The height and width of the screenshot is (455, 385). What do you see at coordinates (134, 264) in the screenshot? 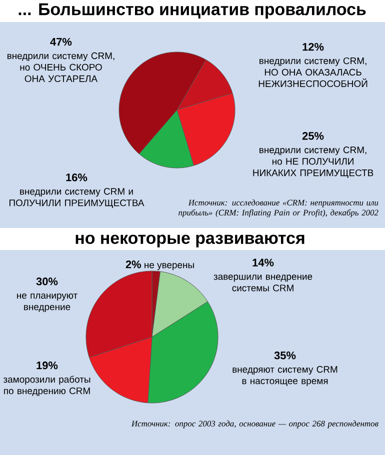
I see `data-label: 2%` at bounding box center [134, 264].